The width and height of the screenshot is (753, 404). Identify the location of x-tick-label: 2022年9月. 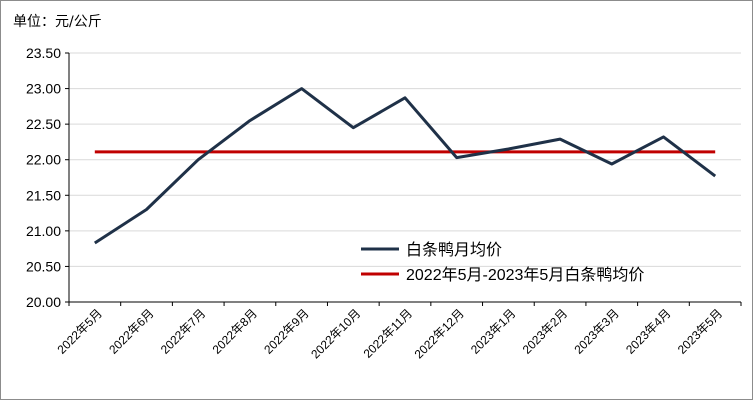
(286, 331).